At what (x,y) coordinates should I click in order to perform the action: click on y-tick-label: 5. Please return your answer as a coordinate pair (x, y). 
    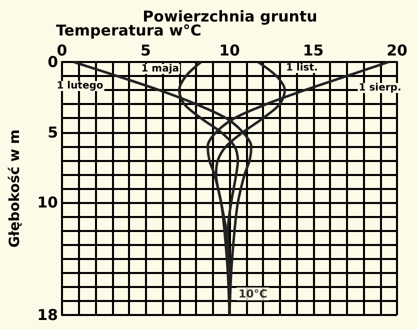
    Looking at the image, I should click on (53, 132).